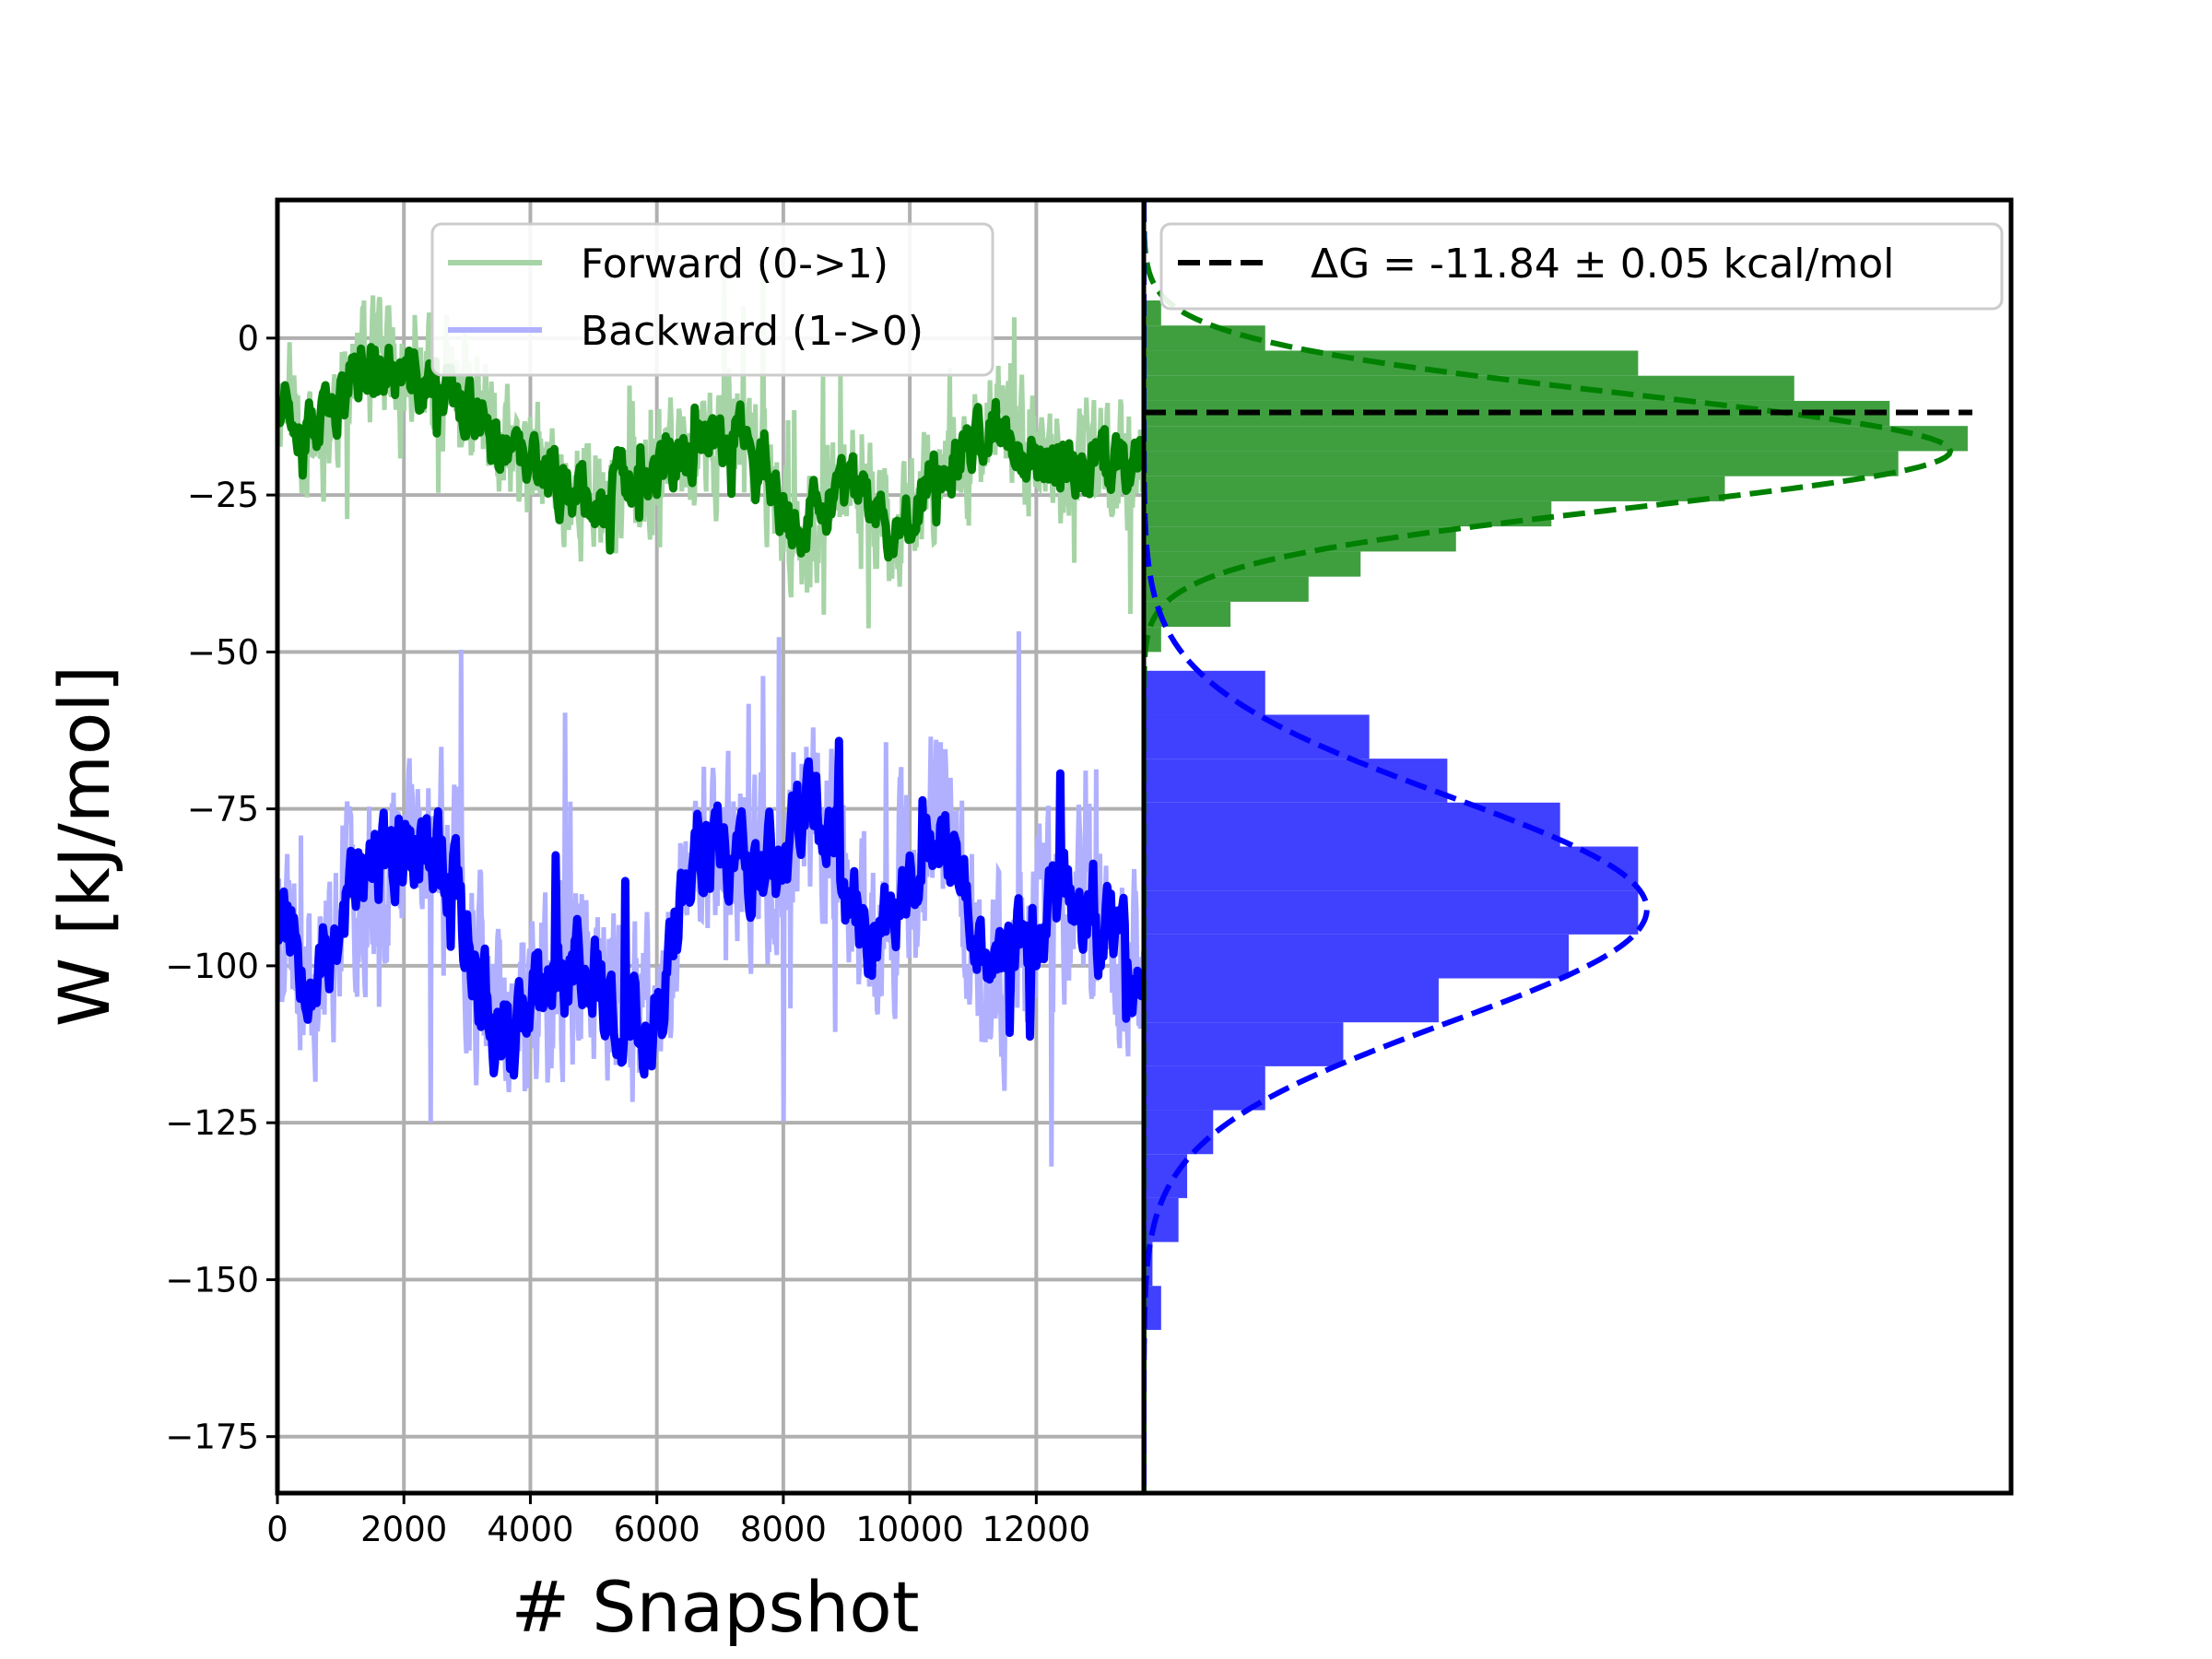 The image size is (2212, 1659). Describe the element at coordinates (712, 299) in the screenshot. I see `left-legend: Forward (0->1) Backward (1->0)` at that location.